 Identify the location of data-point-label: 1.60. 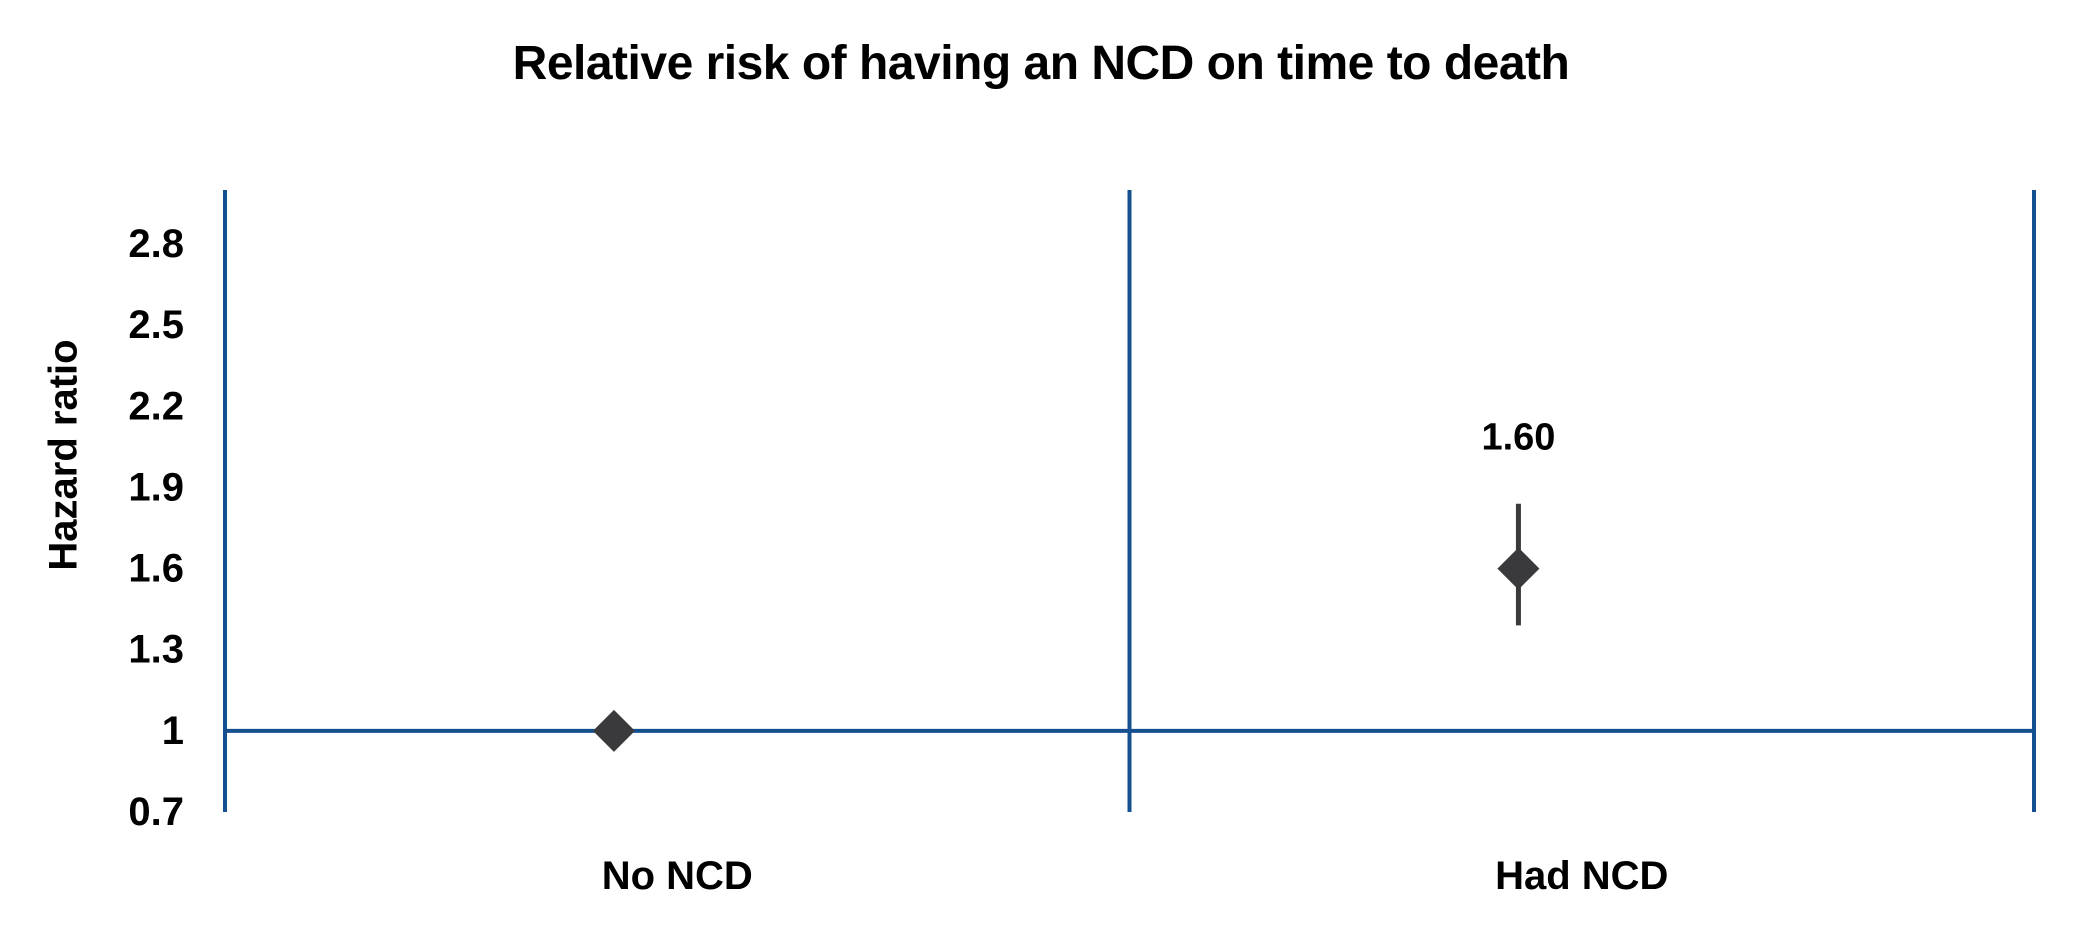
(1518, 438).